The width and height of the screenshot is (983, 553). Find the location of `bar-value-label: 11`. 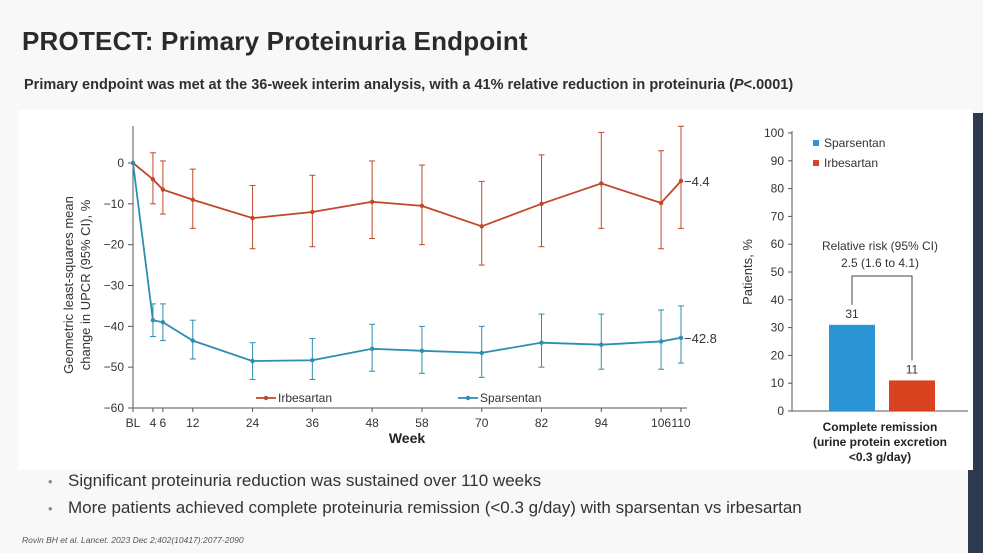

bar-value-label: 11 is located at coordinates (912, 369).